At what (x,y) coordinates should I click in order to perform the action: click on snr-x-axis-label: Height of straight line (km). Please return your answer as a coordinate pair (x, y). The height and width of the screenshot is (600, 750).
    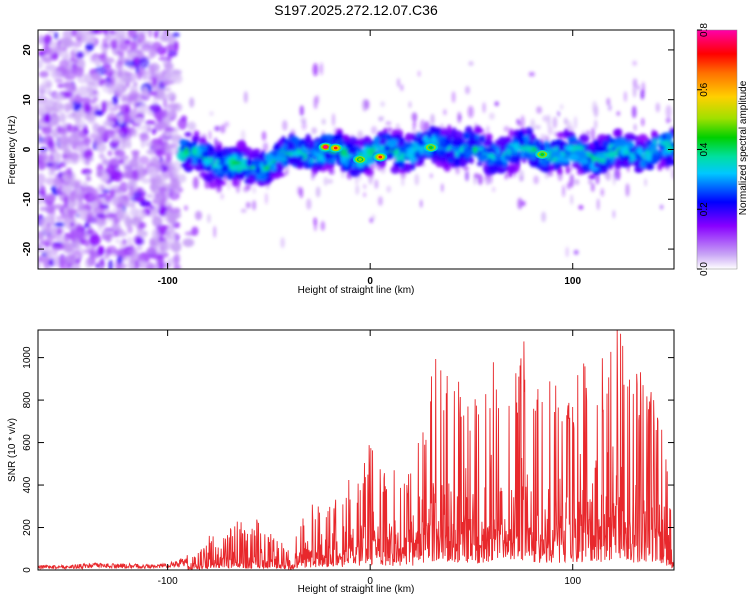
    Looking at the image, I should click on (356, 589).